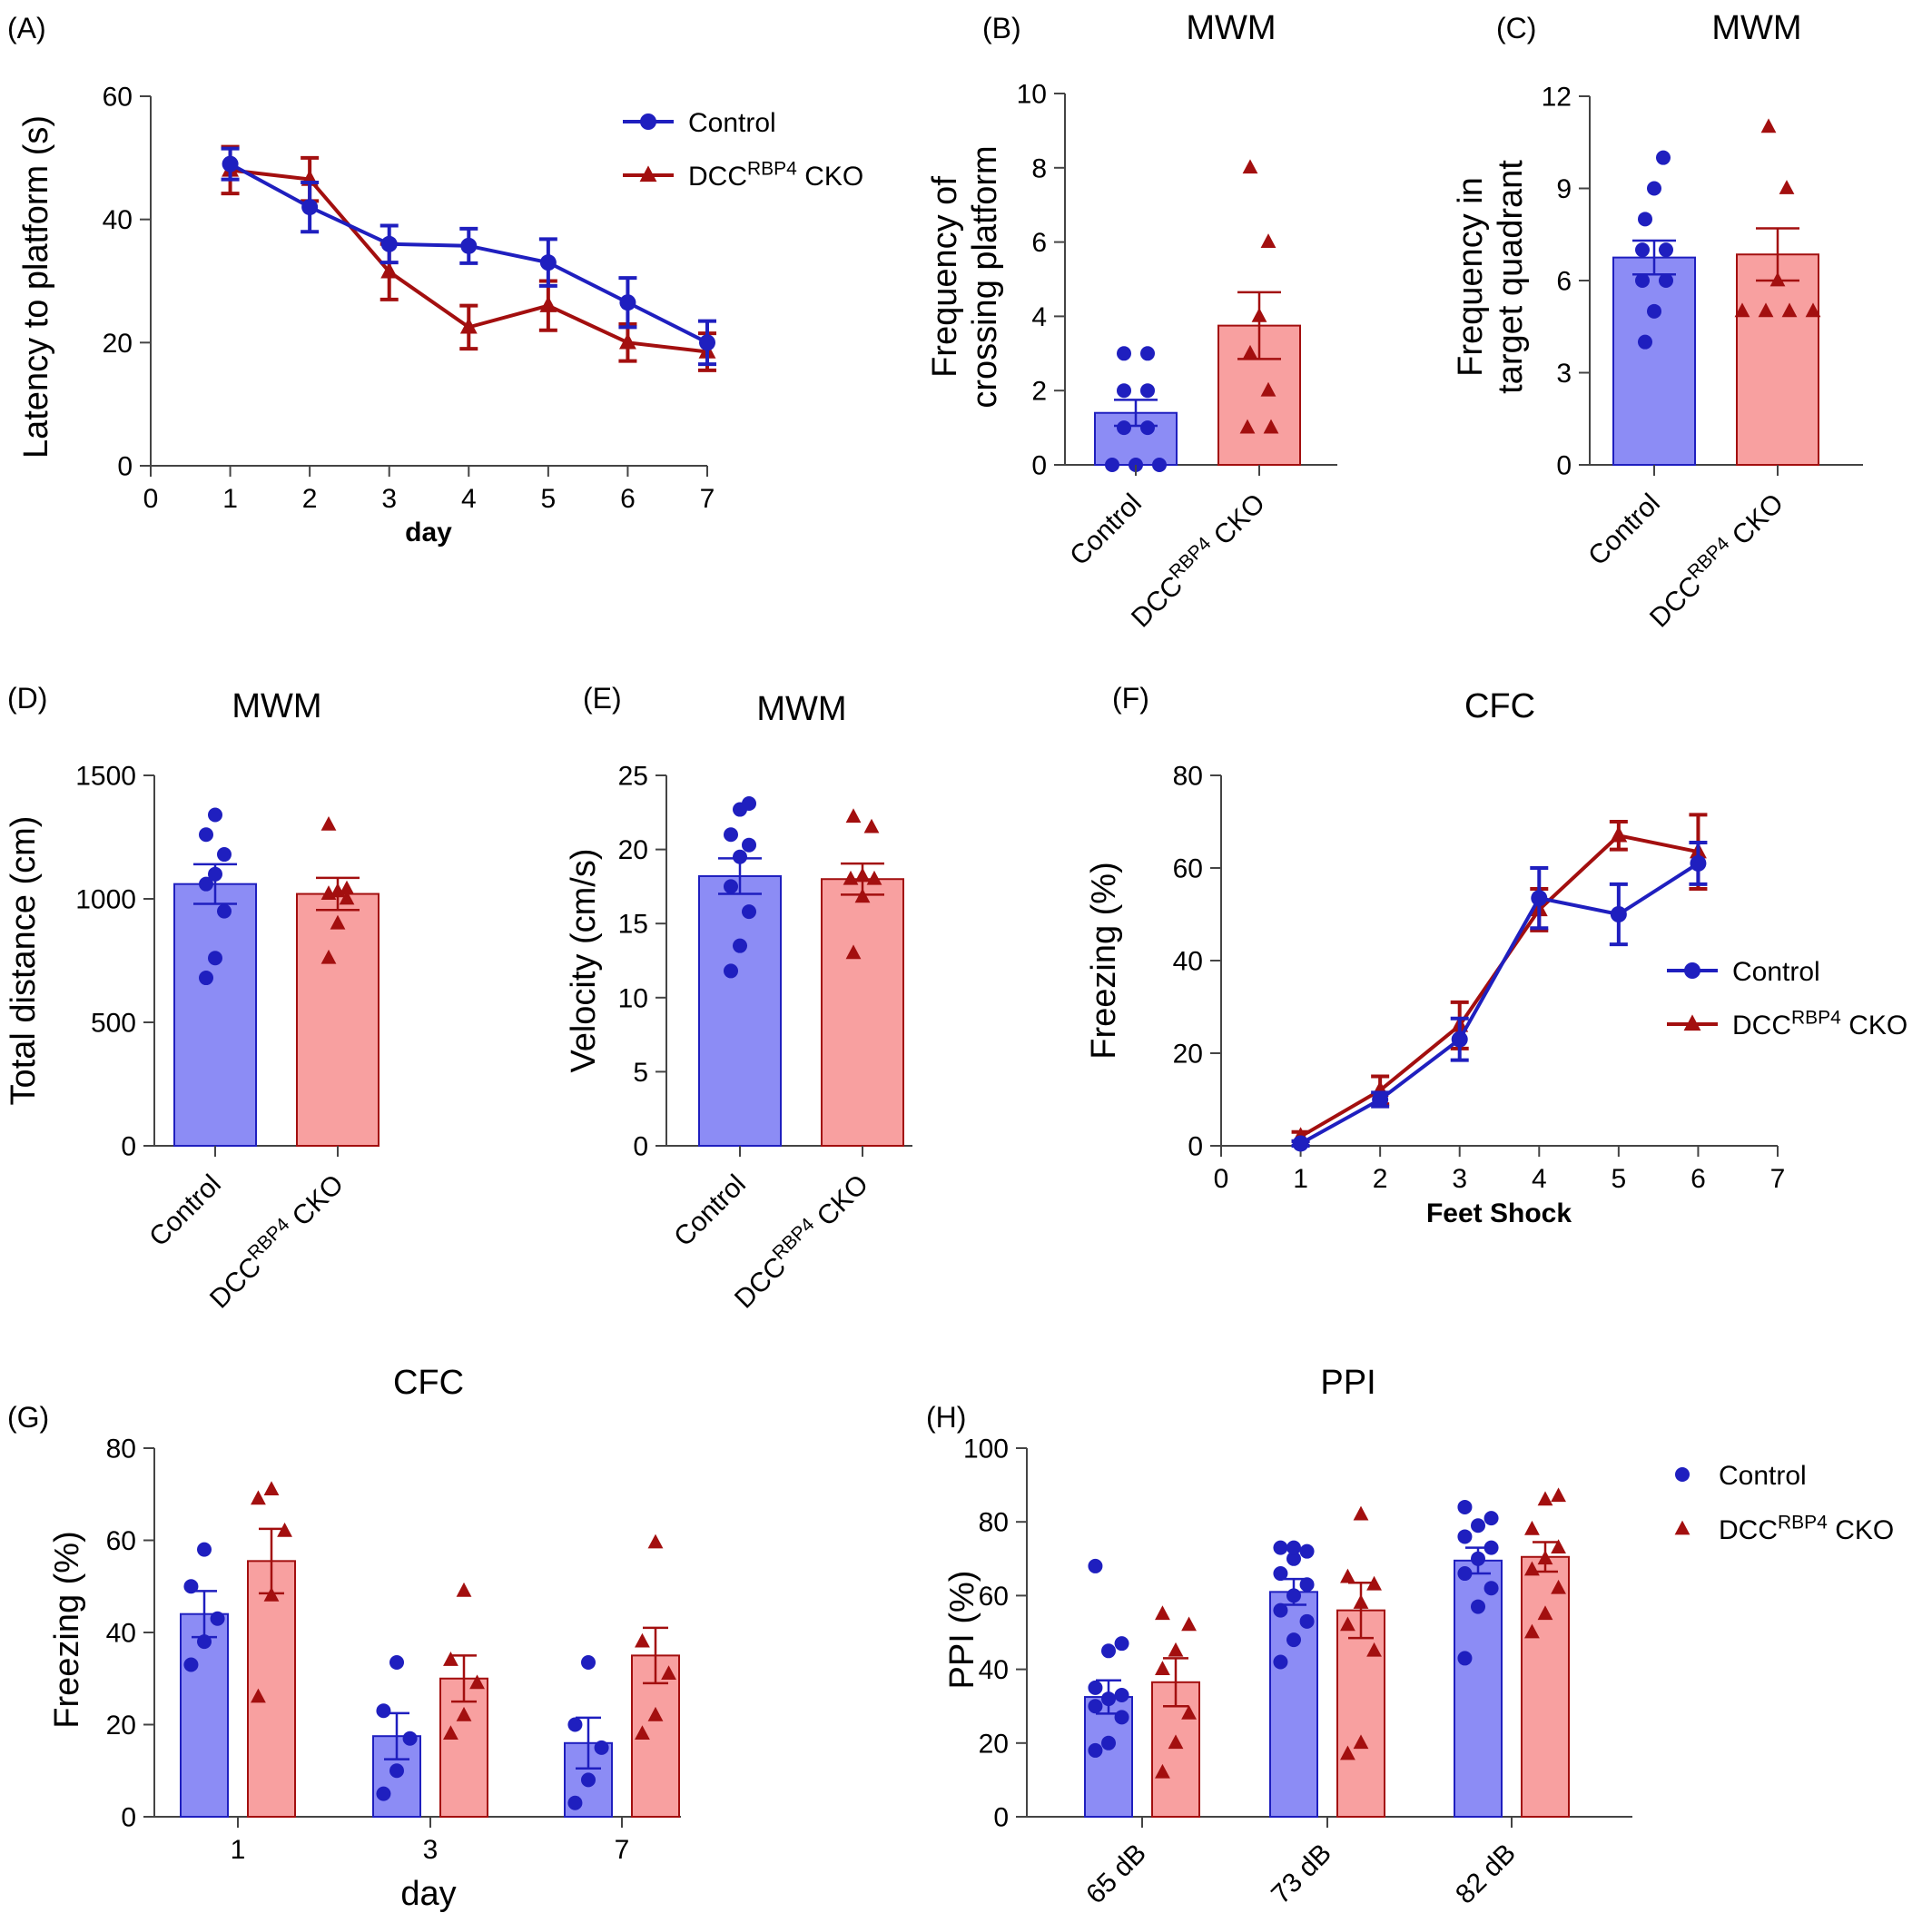  Describe the element at coordinates (986, 1449) in the screenshot. I see `y-tick-label: 100` at that location.